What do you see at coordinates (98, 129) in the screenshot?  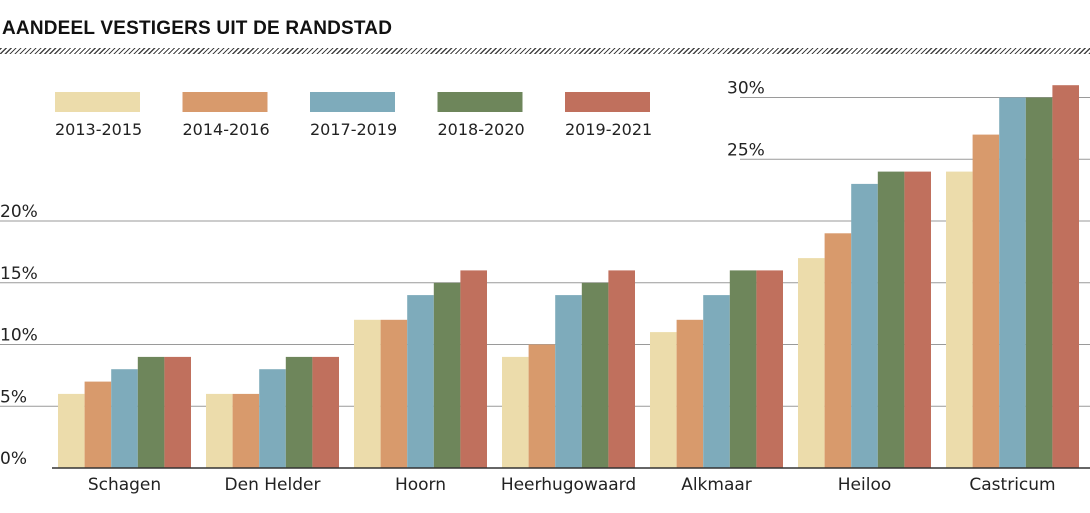 I see `legend-label: 2013-2015` at bounding box center [98, 129].